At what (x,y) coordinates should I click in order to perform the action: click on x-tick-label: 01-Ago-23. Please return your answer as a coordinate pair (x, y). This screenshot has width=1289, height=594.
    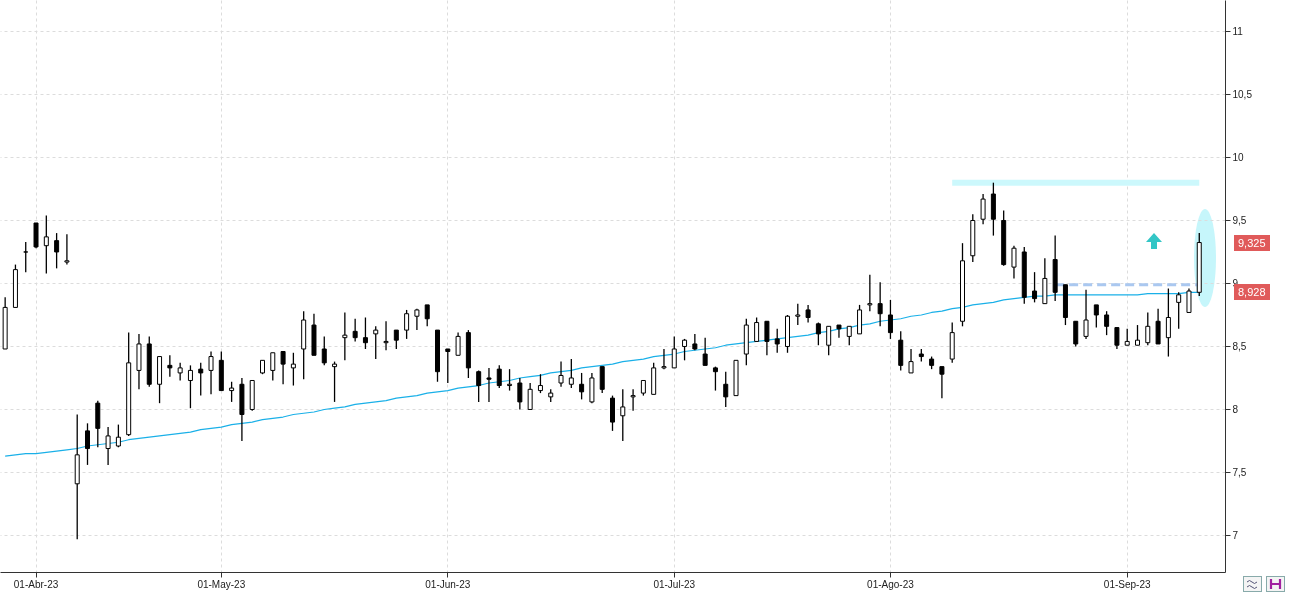
    Looking at the image, I should click on (891, 584).